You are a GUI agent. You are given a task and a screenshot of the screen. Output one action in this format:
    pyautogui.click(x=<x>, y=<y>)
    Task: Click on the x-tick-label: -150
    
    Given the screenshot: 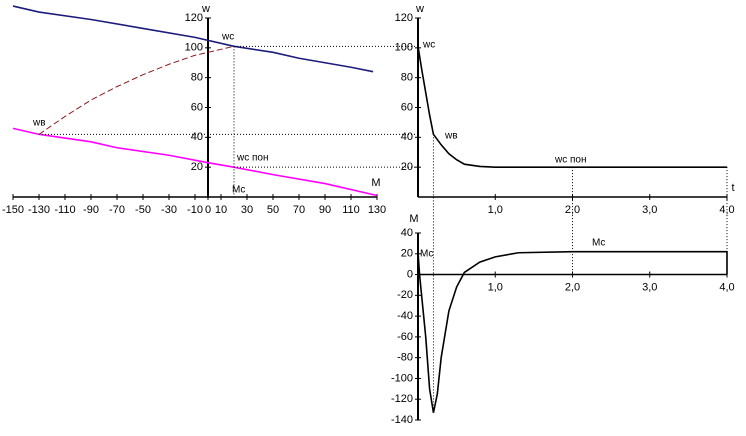 What is the action you would take?
    pyautogui.click(x=13, y=210)
    